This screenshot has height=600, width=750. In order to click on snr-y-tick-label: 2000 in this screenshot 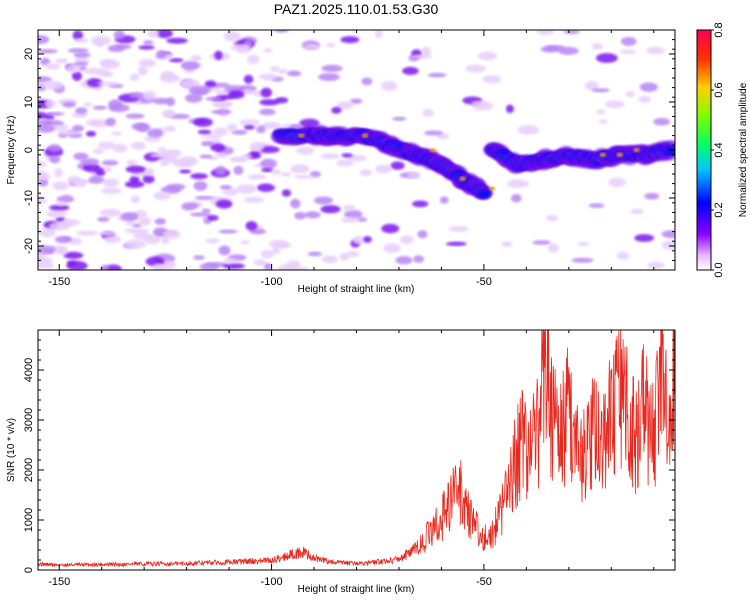, I will do `click(29, 470)`.